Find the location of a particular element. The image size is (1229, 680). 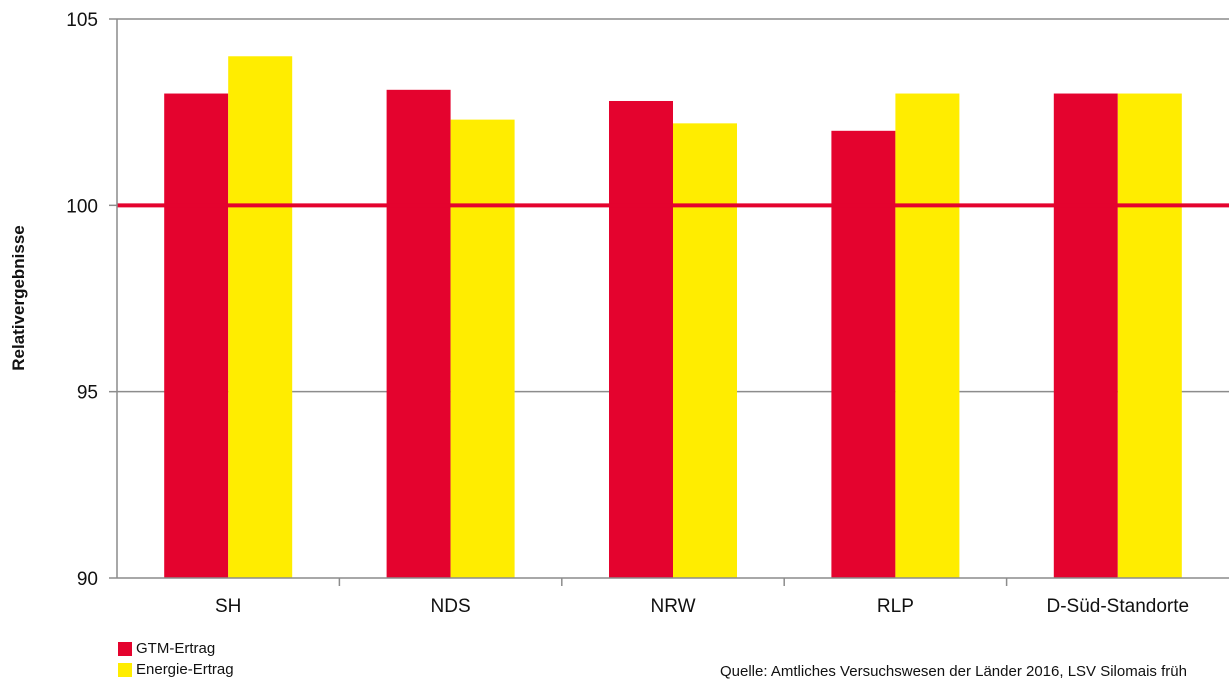

bar-D-Süd-Standorte-Energie-Ertrag is located at coordinates (1149, 336).